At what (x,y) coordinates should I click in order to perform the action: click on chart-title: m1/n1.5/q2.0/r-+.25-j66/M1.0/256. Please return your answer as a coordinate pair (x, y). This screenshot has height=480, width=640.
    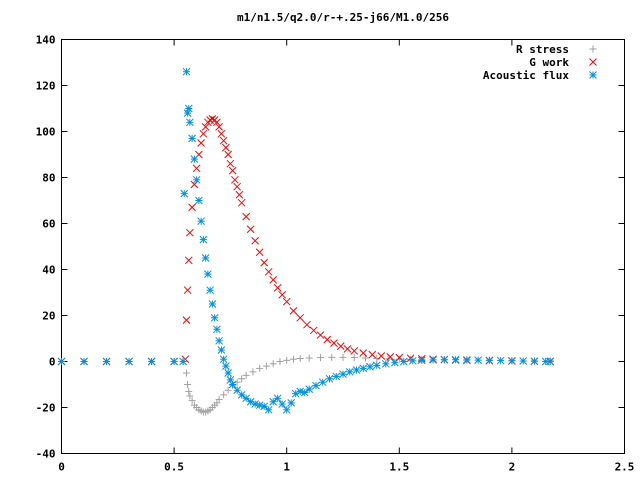
    Looking at the image, I should click on (343, 17).